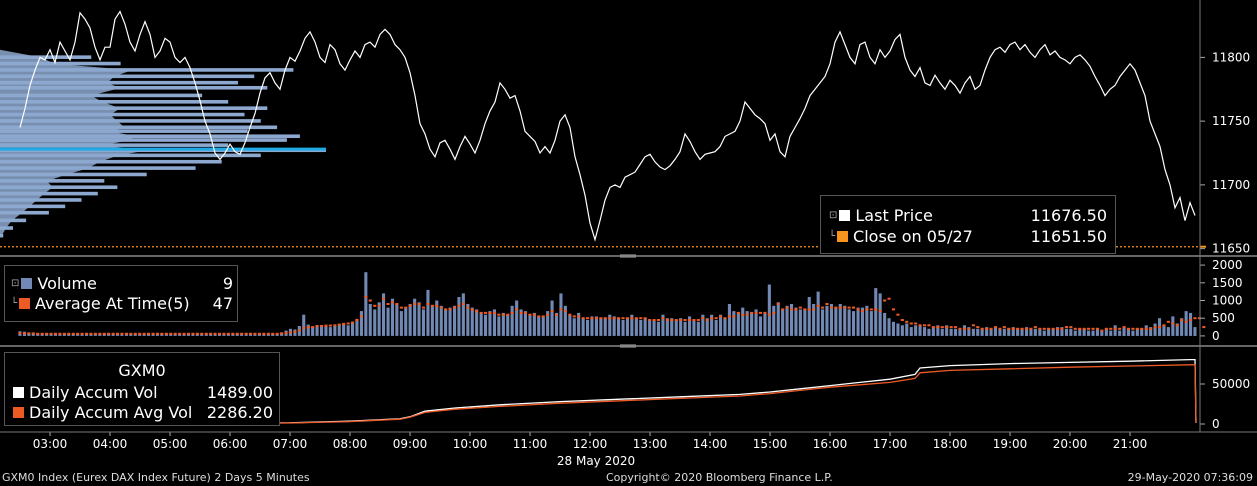  What do you see at coordinates (54, 283) in the screenshot?
I see `volume-legend-row: ⊡ Volume` at bounding box center [54, 283].